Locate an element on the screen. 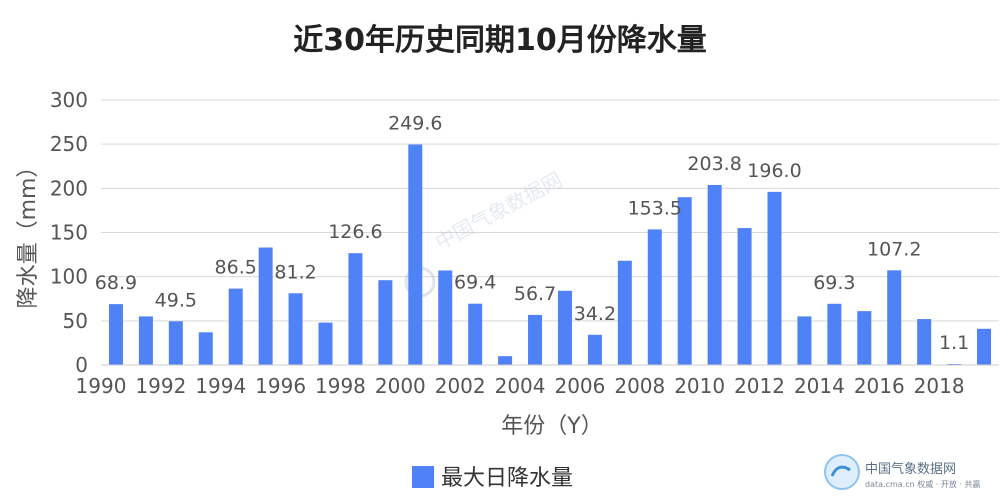 Image resolution: width=1000 pixels, height=500 pixels. legend: 最大日降水量 is located at coordinates (492, 478).